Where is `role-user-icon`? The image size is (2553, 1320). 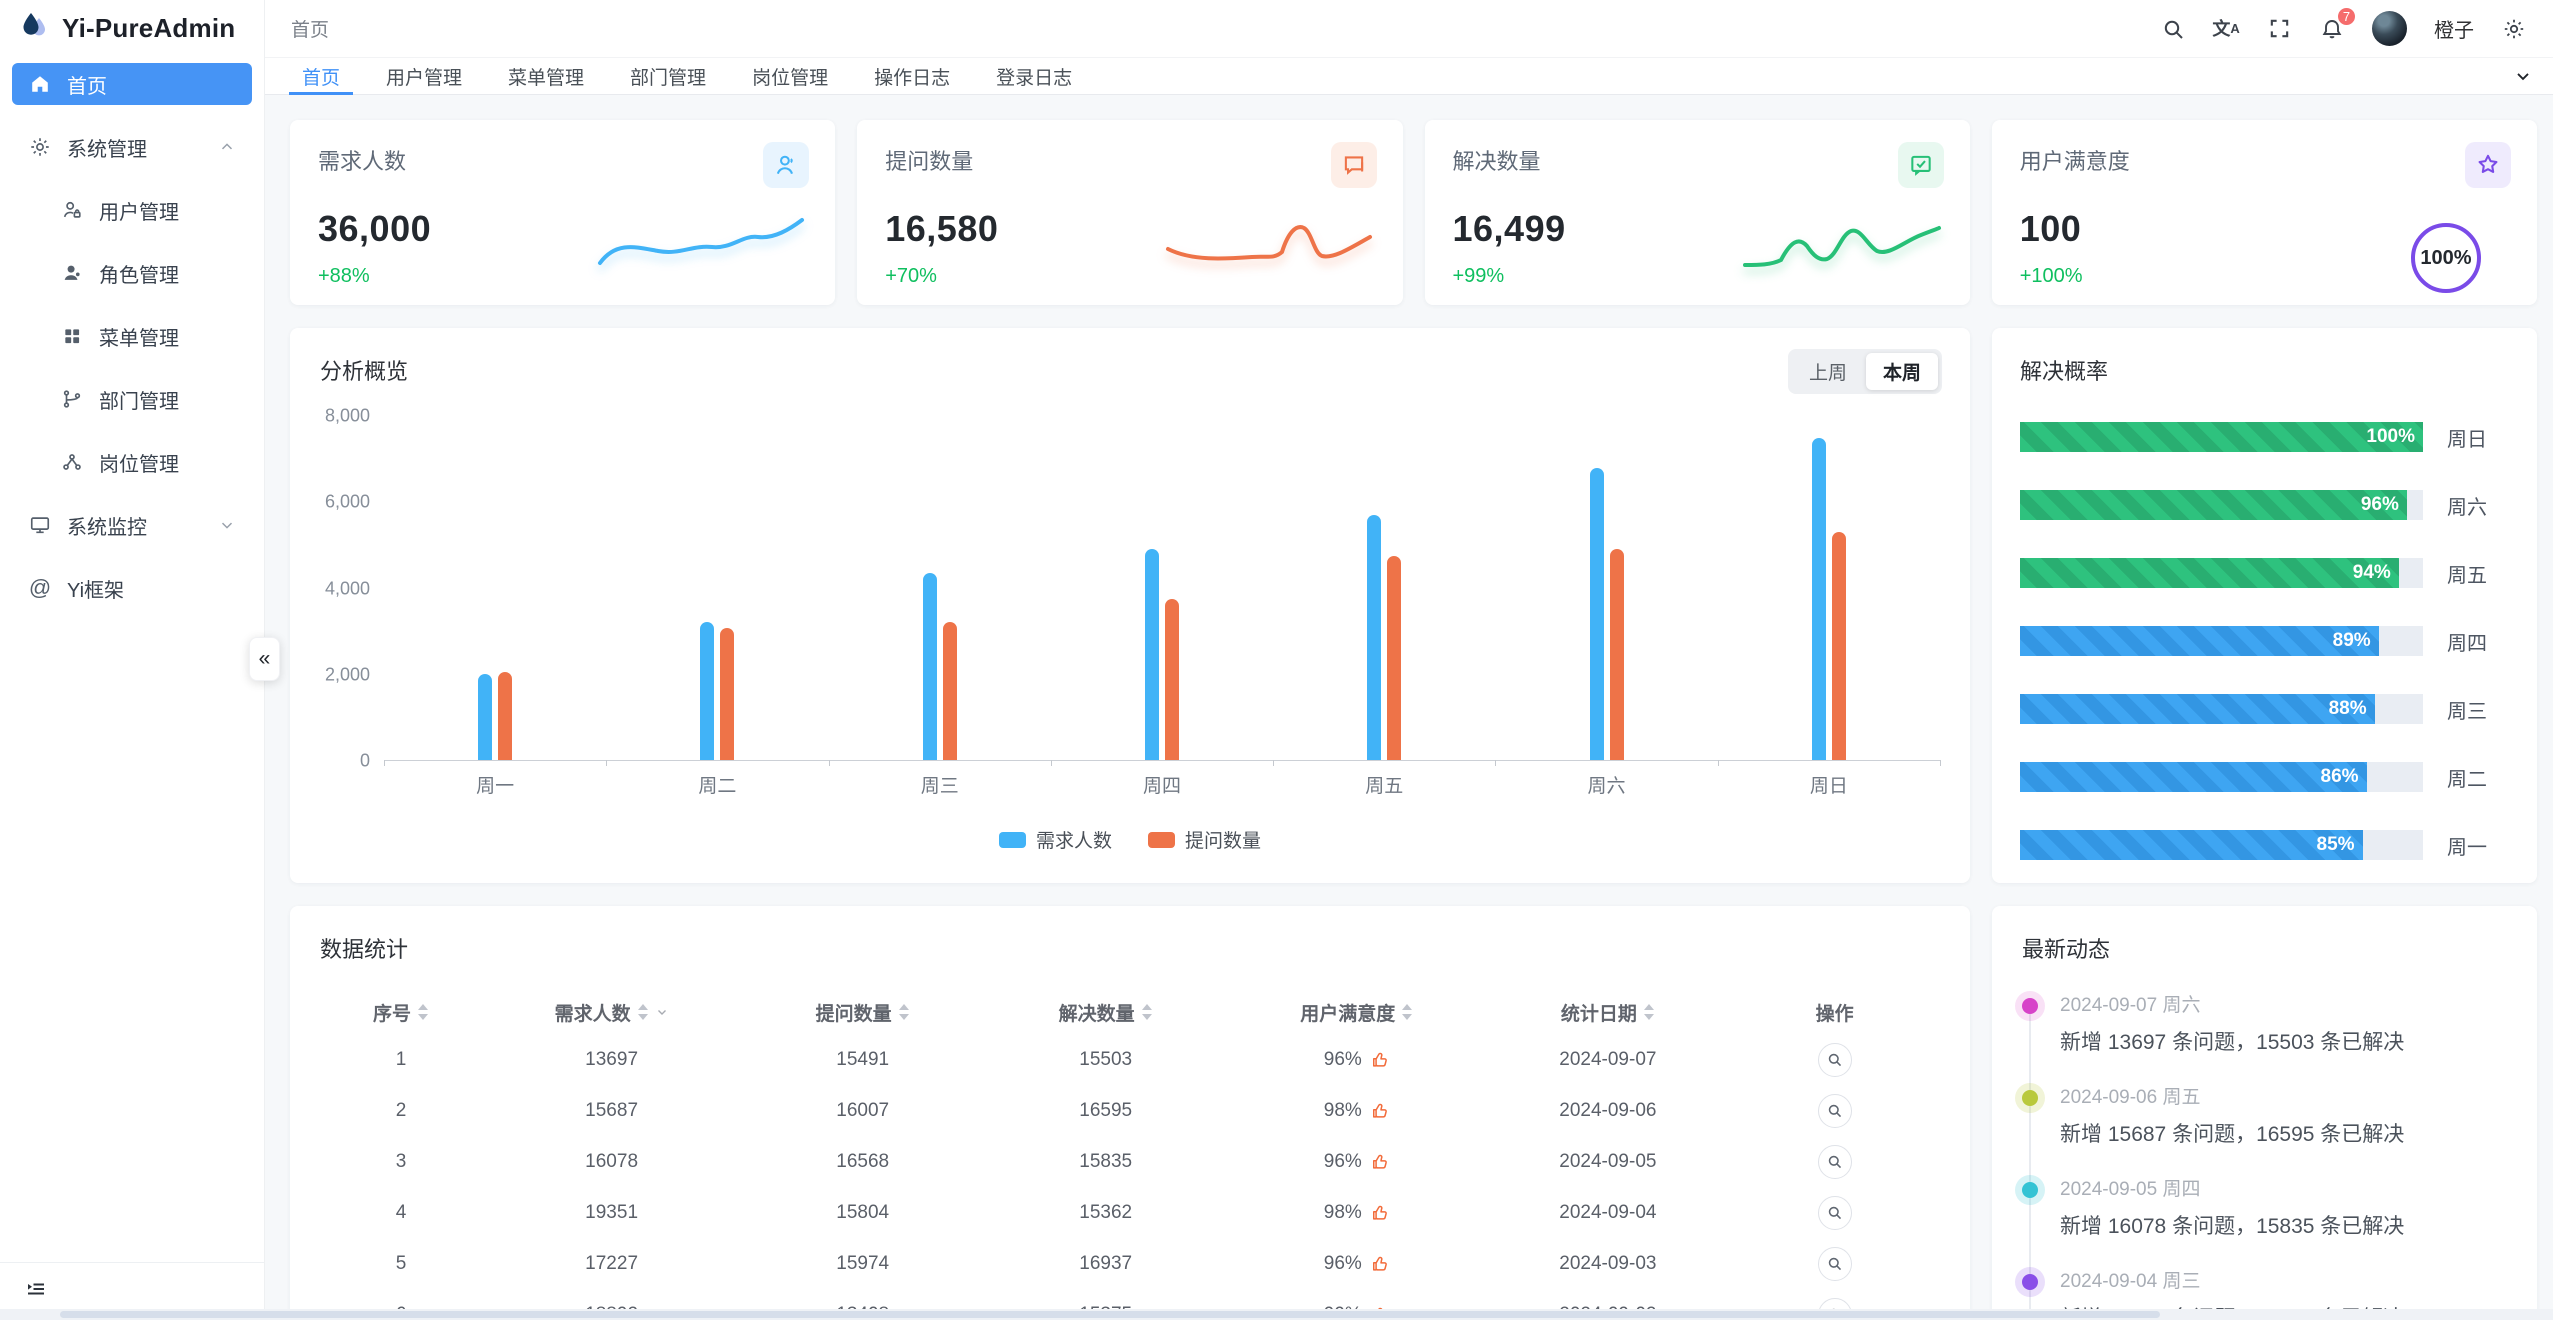
role-user-icon is located at coordinates (72, 273).